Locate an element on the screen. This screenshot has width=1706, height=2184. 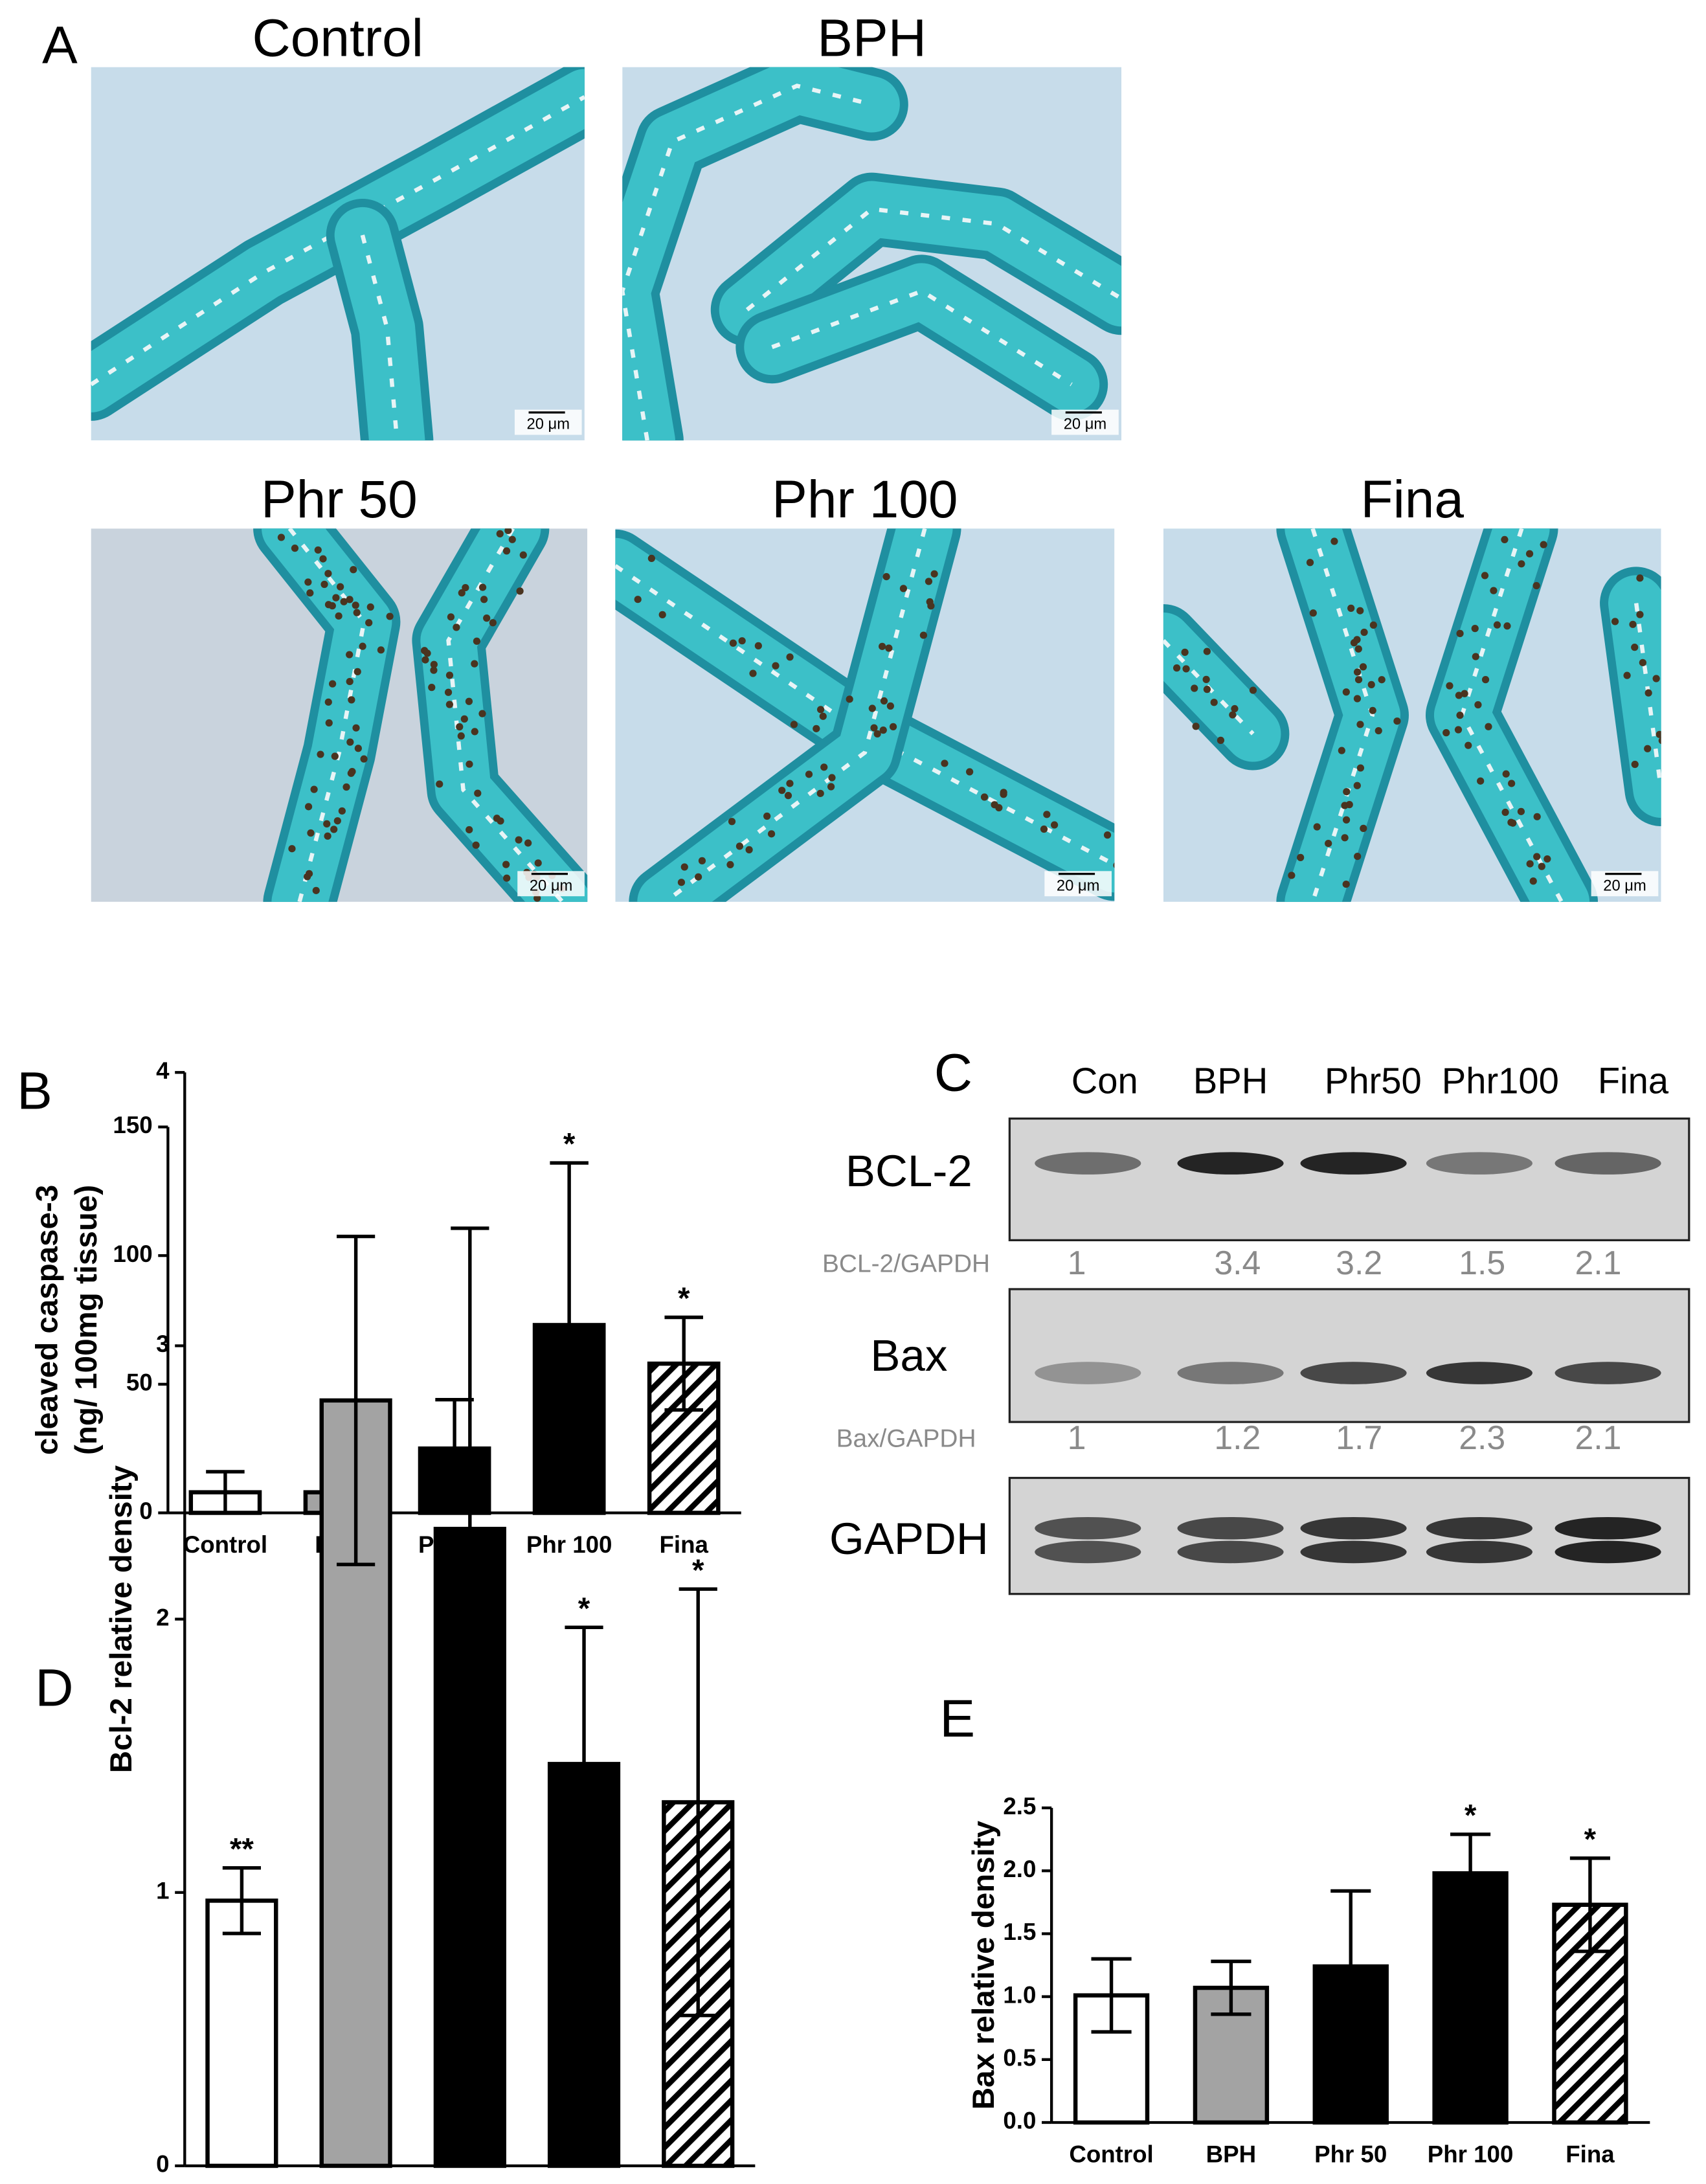
y-tick-label: 50 is located at coordinates (139, 1382).